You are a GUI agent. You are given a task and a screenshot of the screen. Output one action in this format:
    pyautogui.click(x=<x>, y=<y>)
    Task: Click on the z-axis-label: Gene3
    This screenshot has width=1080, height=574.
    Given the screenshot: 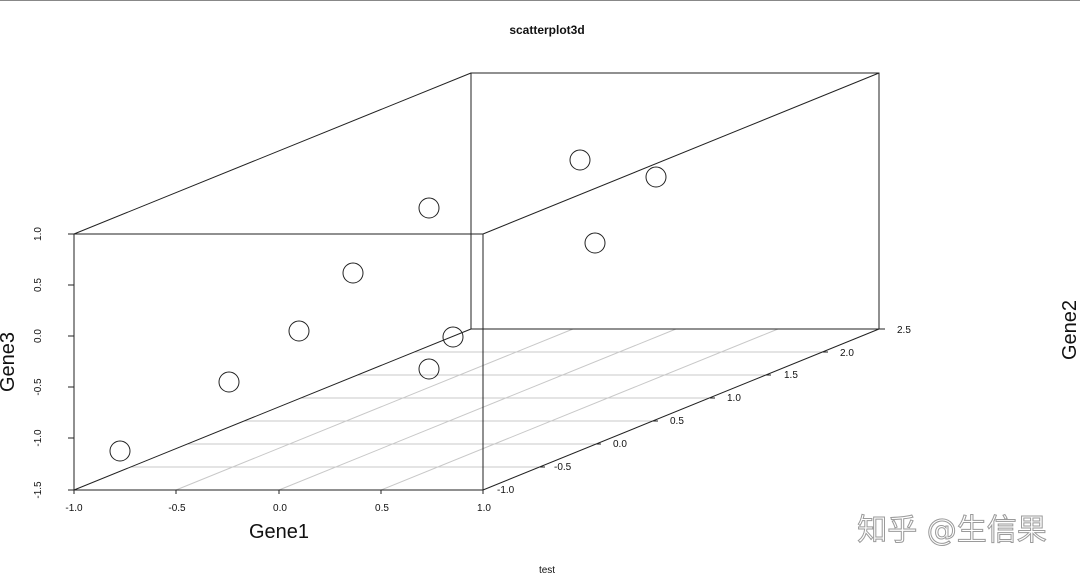 What is the action you would take?
    pyautogui.click(x=9, y=362)
    